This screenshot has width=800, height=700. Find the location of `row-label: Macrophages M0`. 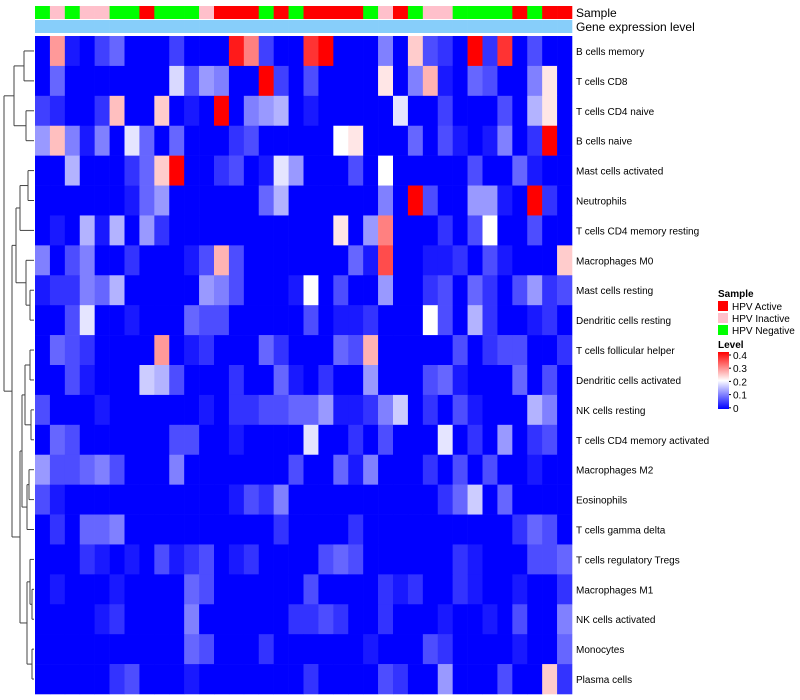

row-label: Macrophages M0 is located at coordinates (615, 261).